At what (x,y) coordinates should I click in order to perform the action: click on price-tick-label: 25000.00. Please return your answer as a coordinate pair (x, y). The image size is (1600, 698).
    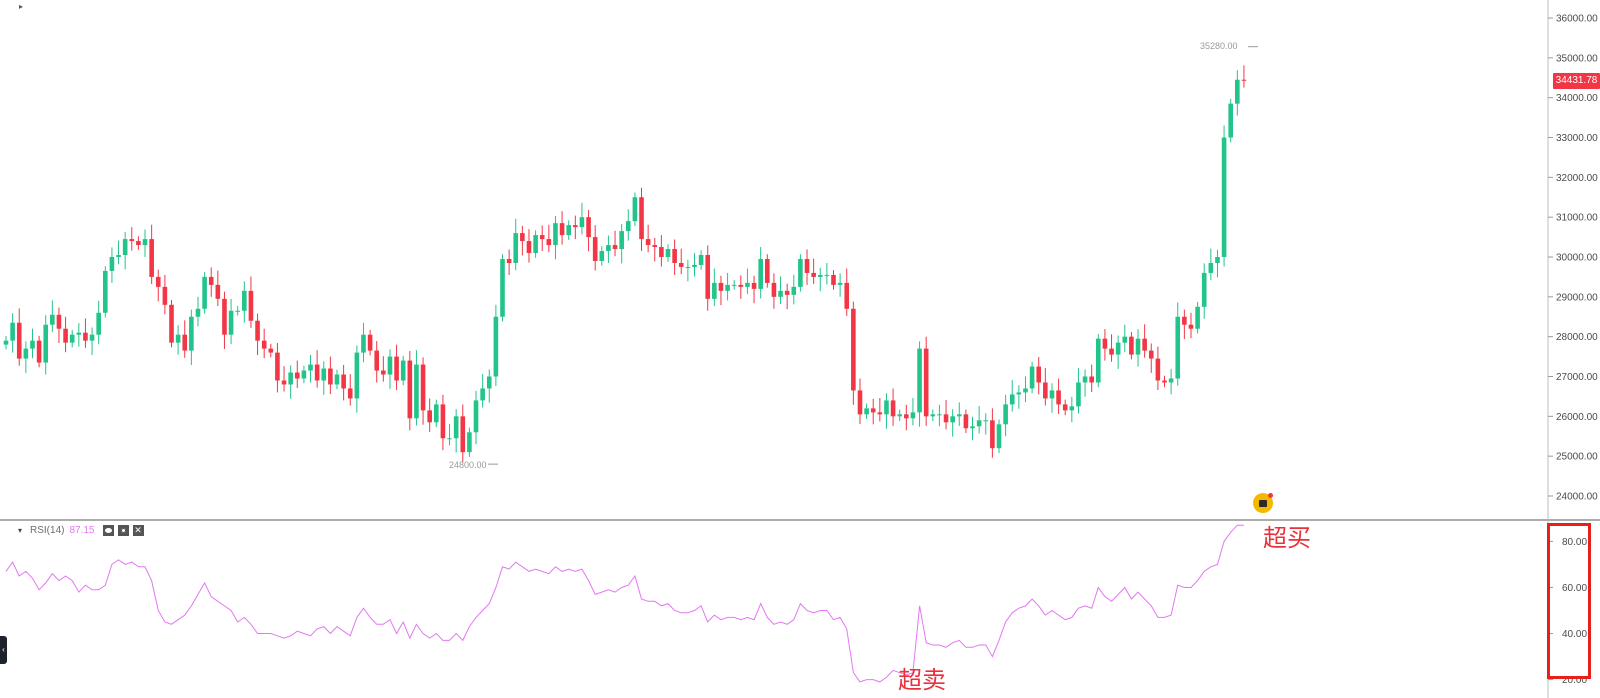
    Looking at the image, I should click on (1577, 457).